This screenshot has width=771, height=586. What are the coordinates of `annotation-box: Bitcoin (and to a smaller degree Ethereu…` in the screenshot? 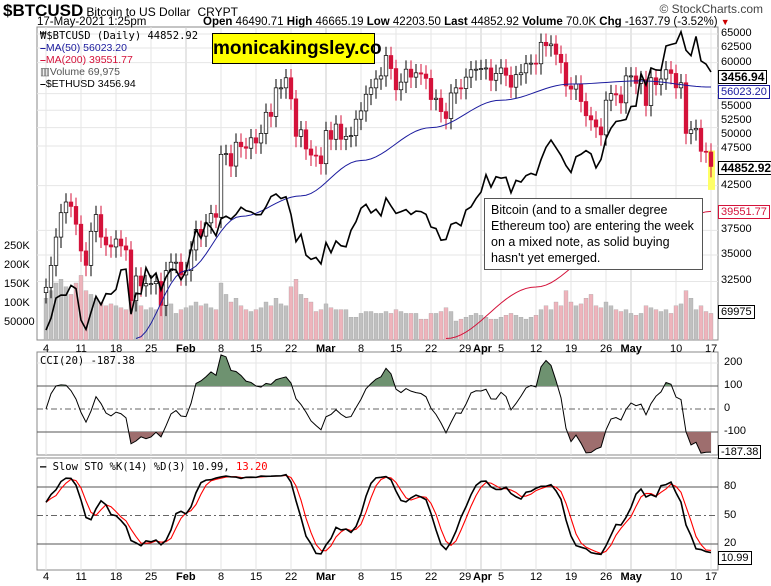 It's located at (593, 234).